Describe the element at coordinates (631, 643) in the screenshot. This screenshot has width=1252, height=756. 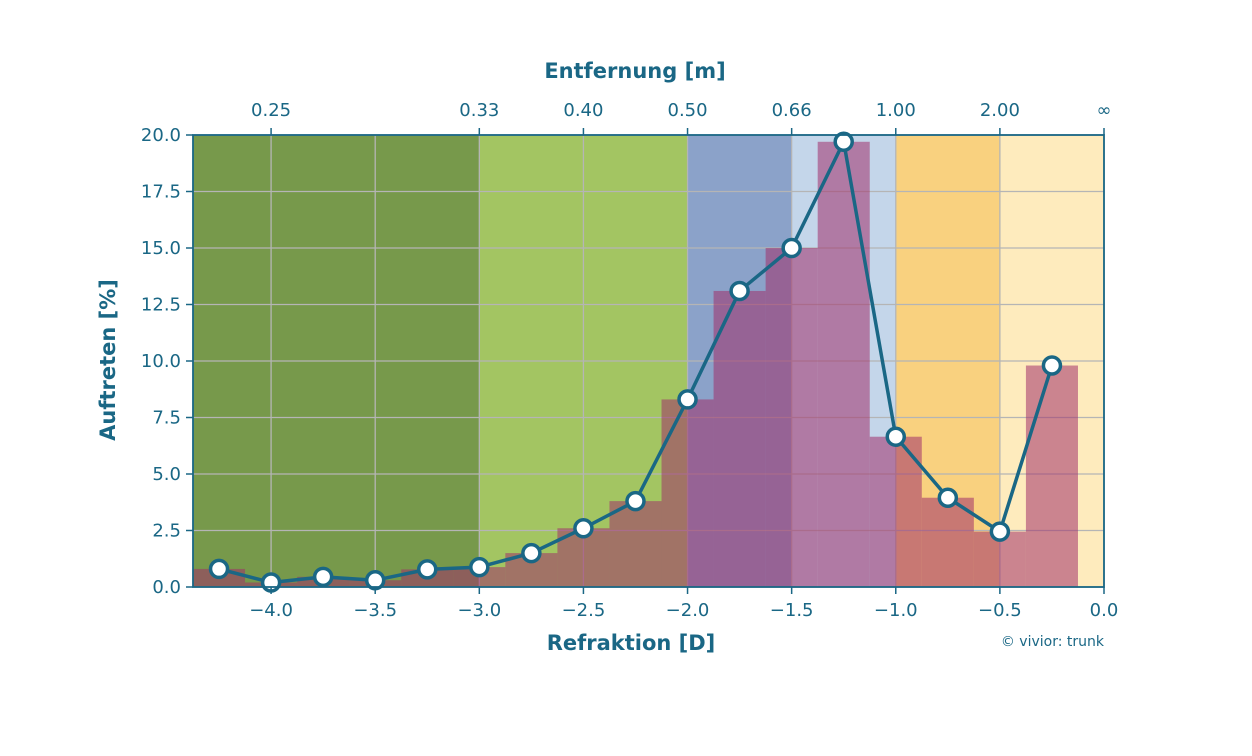
I see `x-axis-title: Refraktion [D]` at that location.